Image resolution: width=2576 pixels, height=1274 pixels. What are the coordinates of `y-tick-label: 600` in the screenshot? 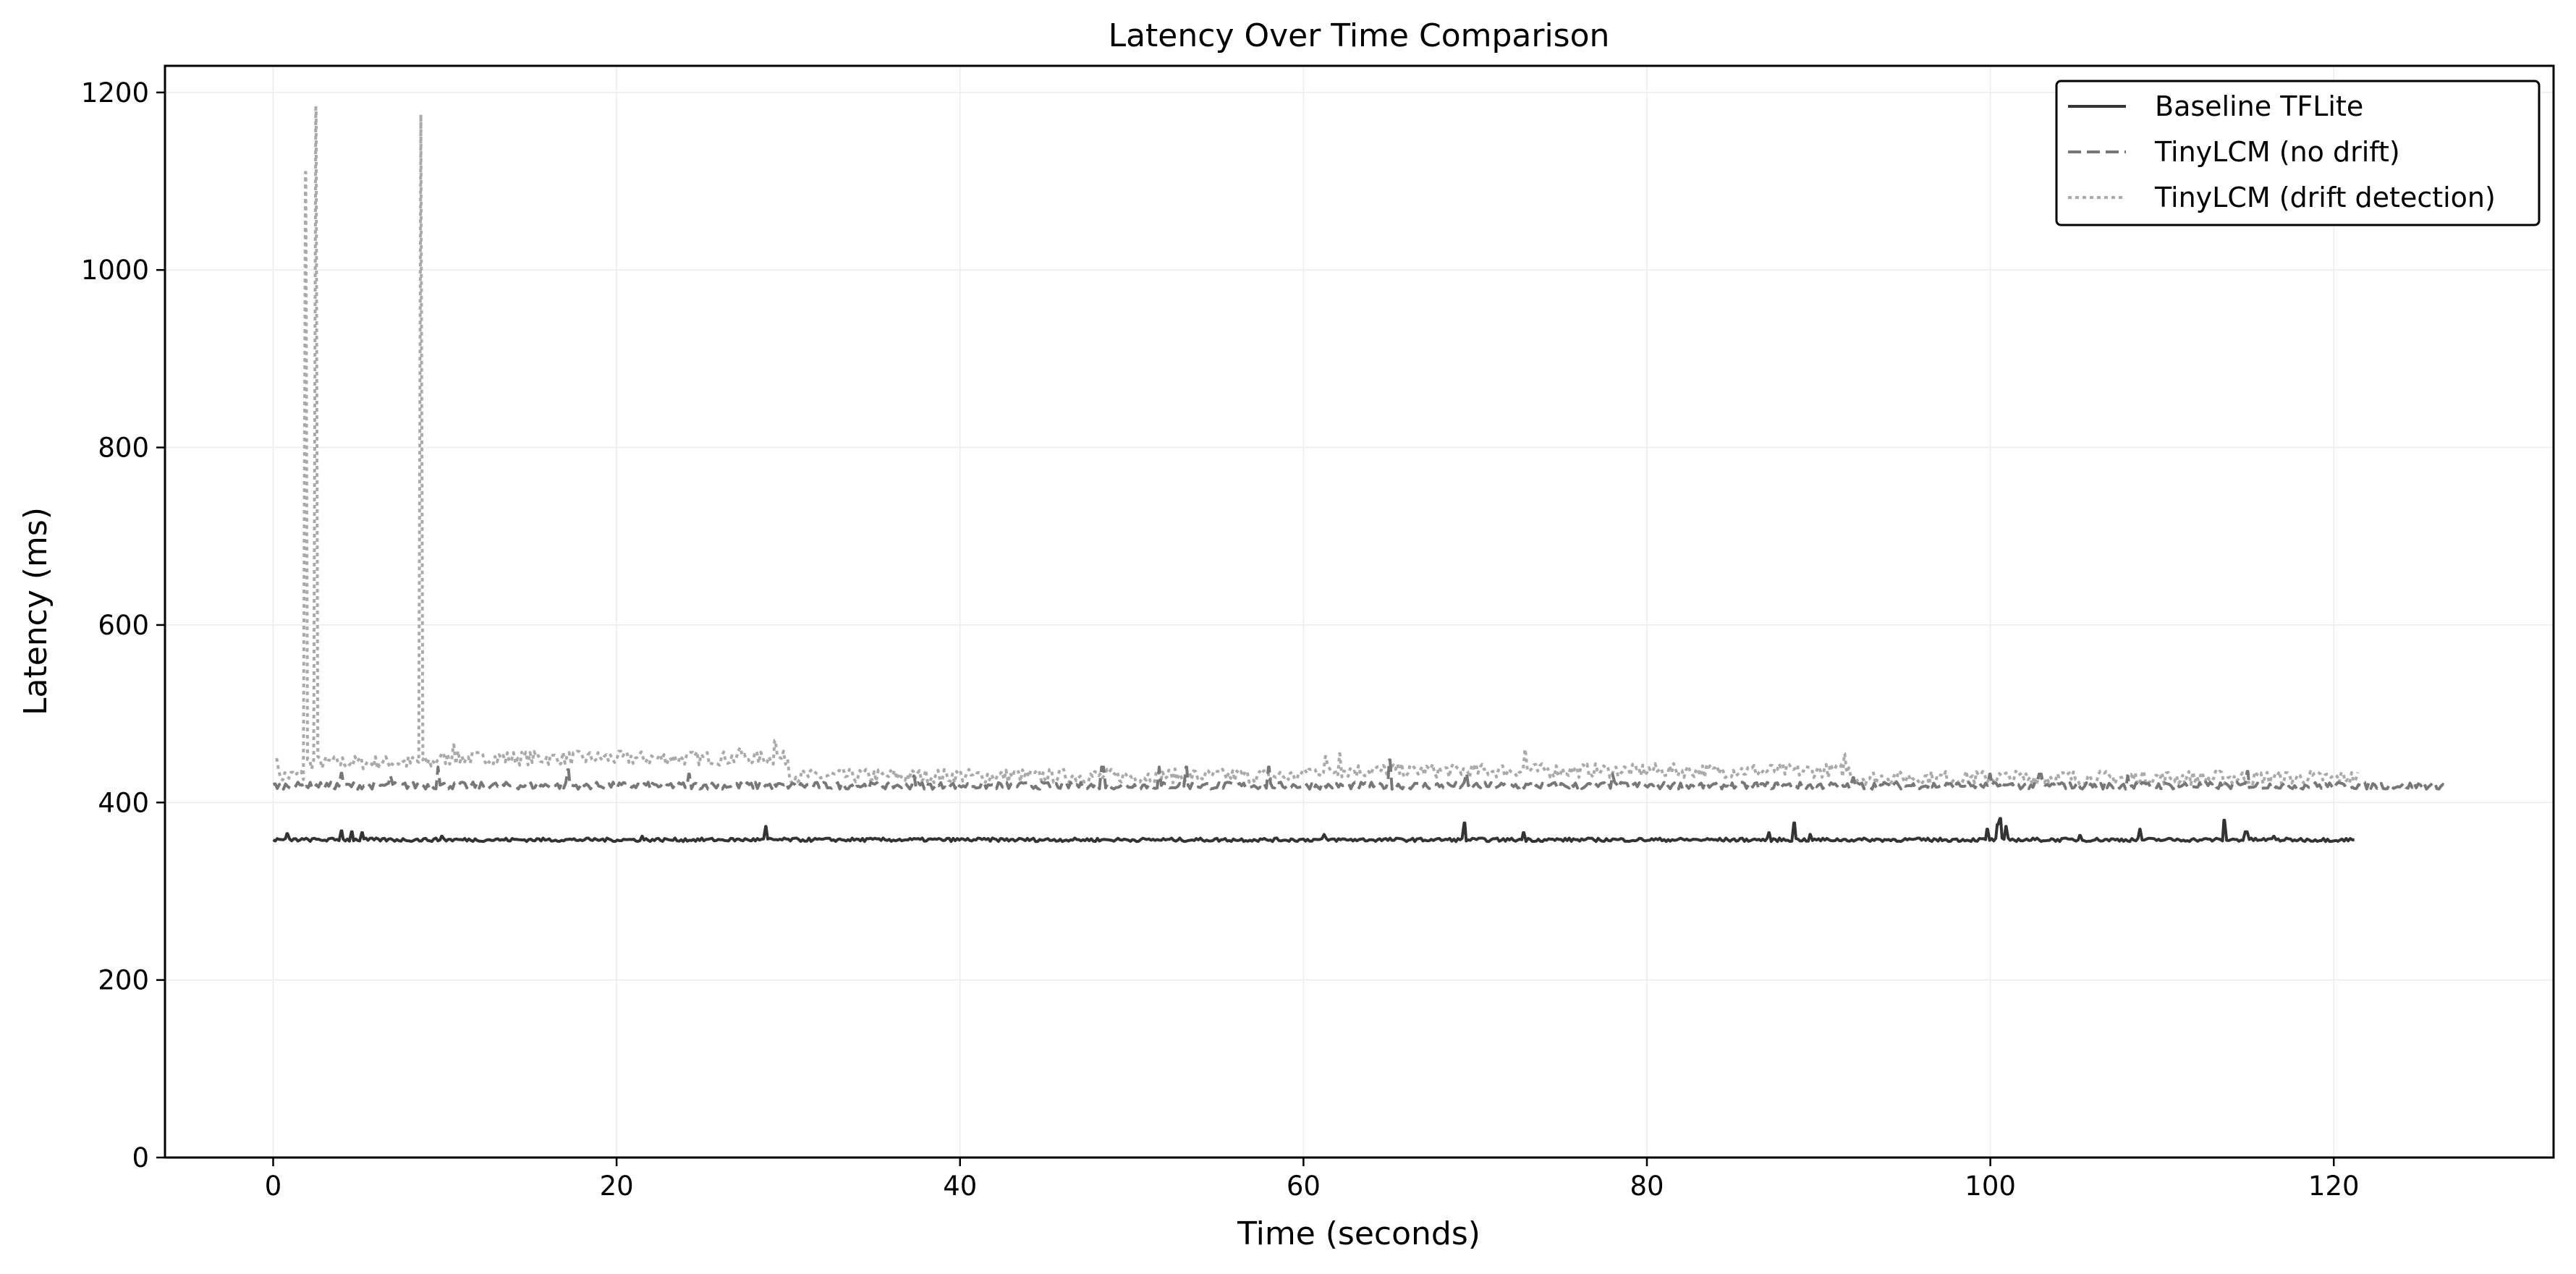 It's located at (123, 625).